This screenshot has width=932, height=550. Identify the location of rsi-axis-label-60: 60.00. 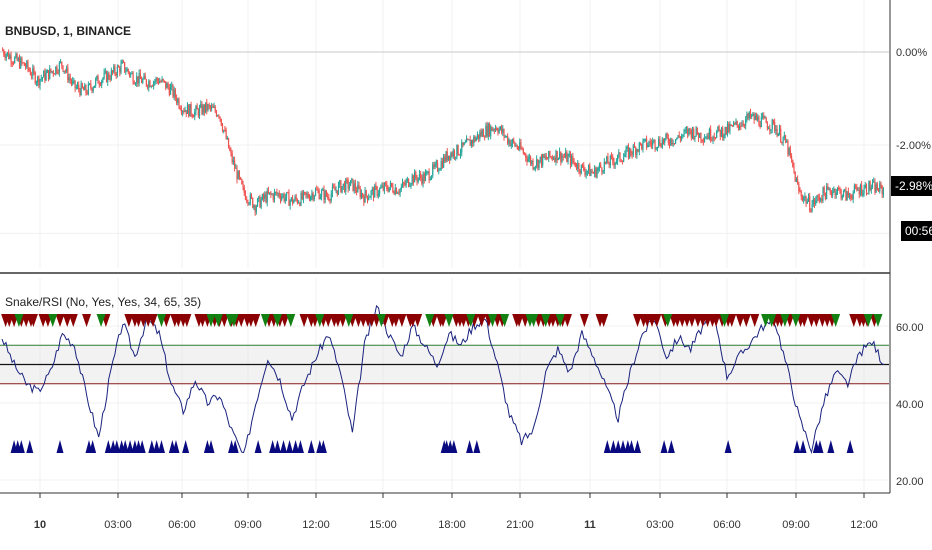
(910, 328).